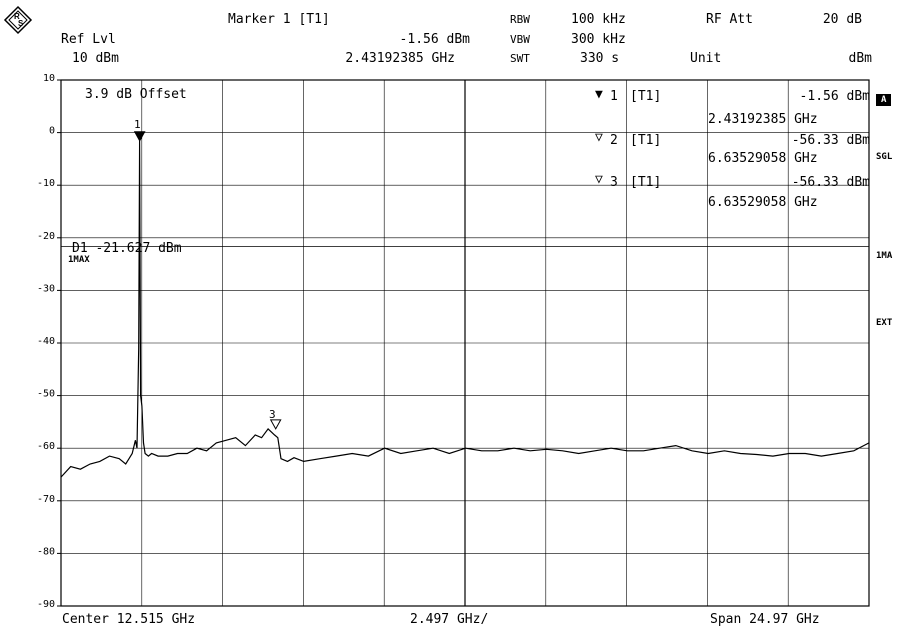 The width and height of the screenshot is (905, 628). Describe the element at coordinates (729, 19) in the screenshot. I see `rf-att-label: RF Att` at that location.